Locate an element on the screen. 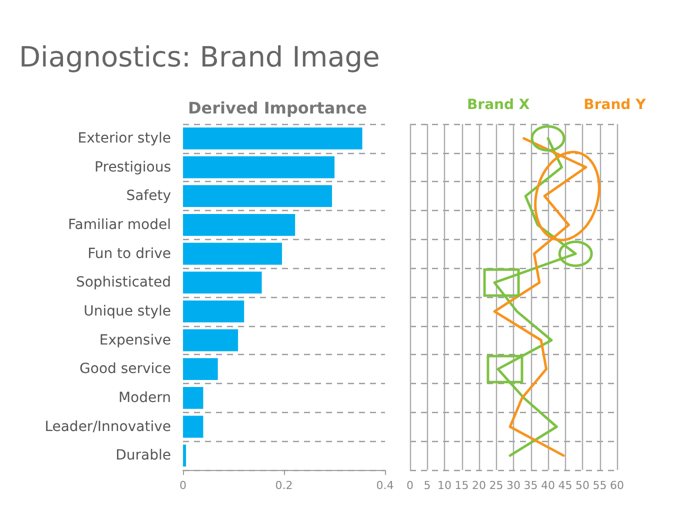 The height and width of the screenshot is (528, 681). x-tick-label: 50 is located at coordinates (583, 485).